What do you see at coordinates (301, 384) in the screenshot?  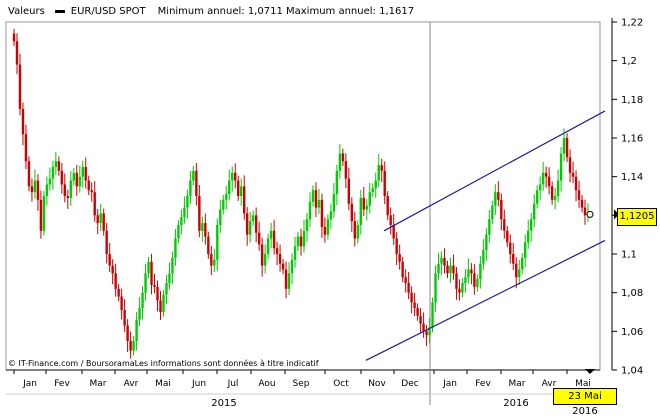 I see `x-tick-label: Sep` at bounding box center [301, 384].